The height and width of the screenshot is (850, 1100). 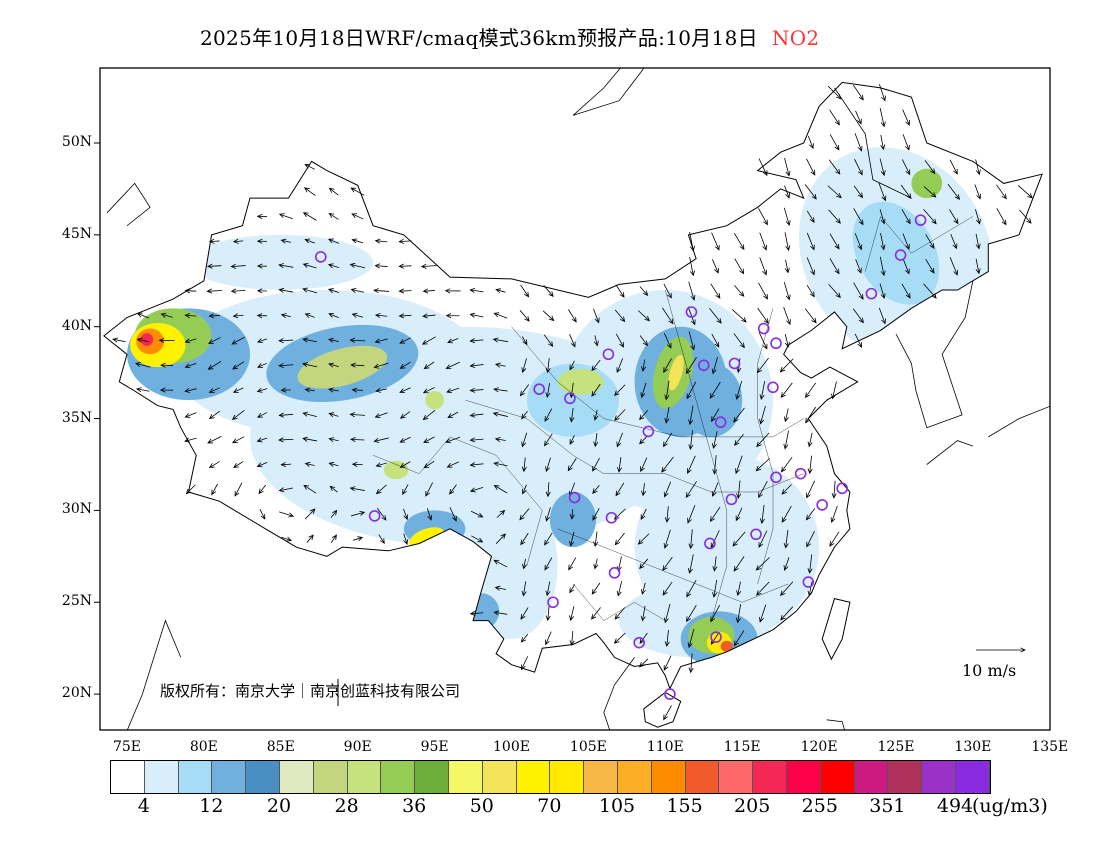 I want to click on longitude-label: 90E, so click(x=357, y=747).